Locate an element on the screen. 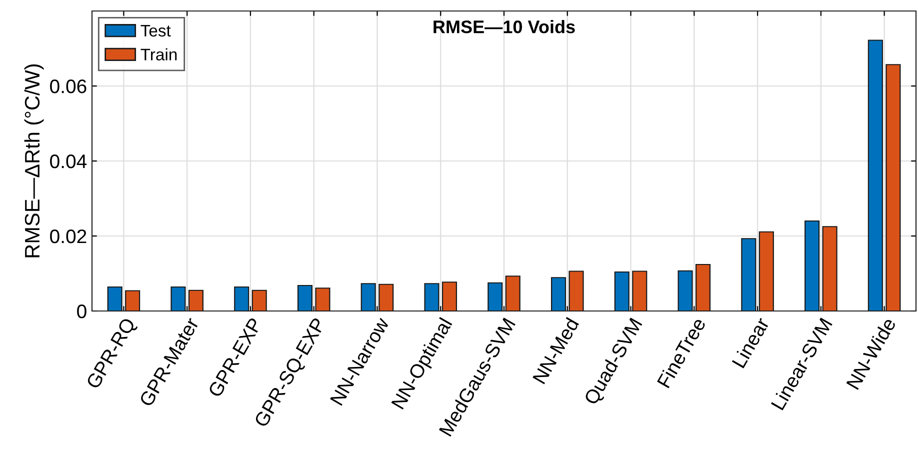 The image size is (918, 459). y-tick-label: 0.06 is located at coordinates (68, 86).